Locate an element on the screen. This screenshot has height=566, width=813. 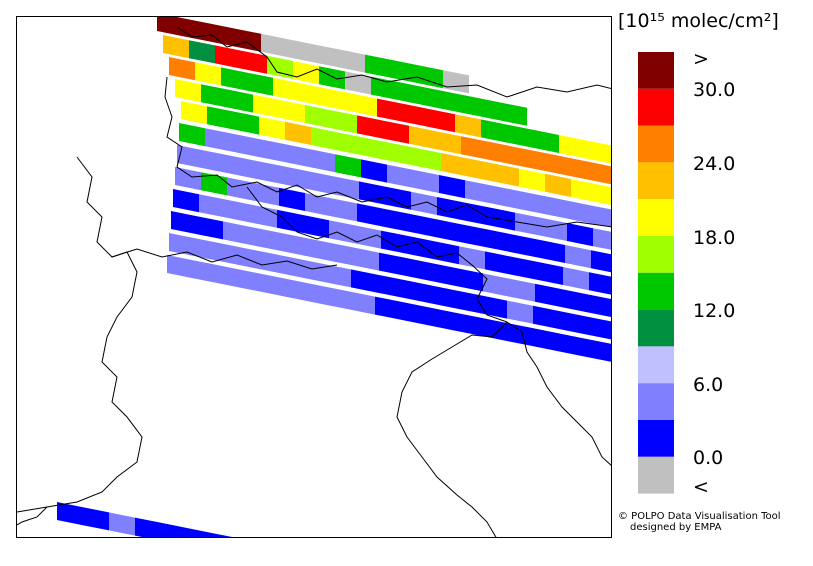
credit-line-1: © POLPO Data Visualisation Tool is located at coordinates (699, 516).